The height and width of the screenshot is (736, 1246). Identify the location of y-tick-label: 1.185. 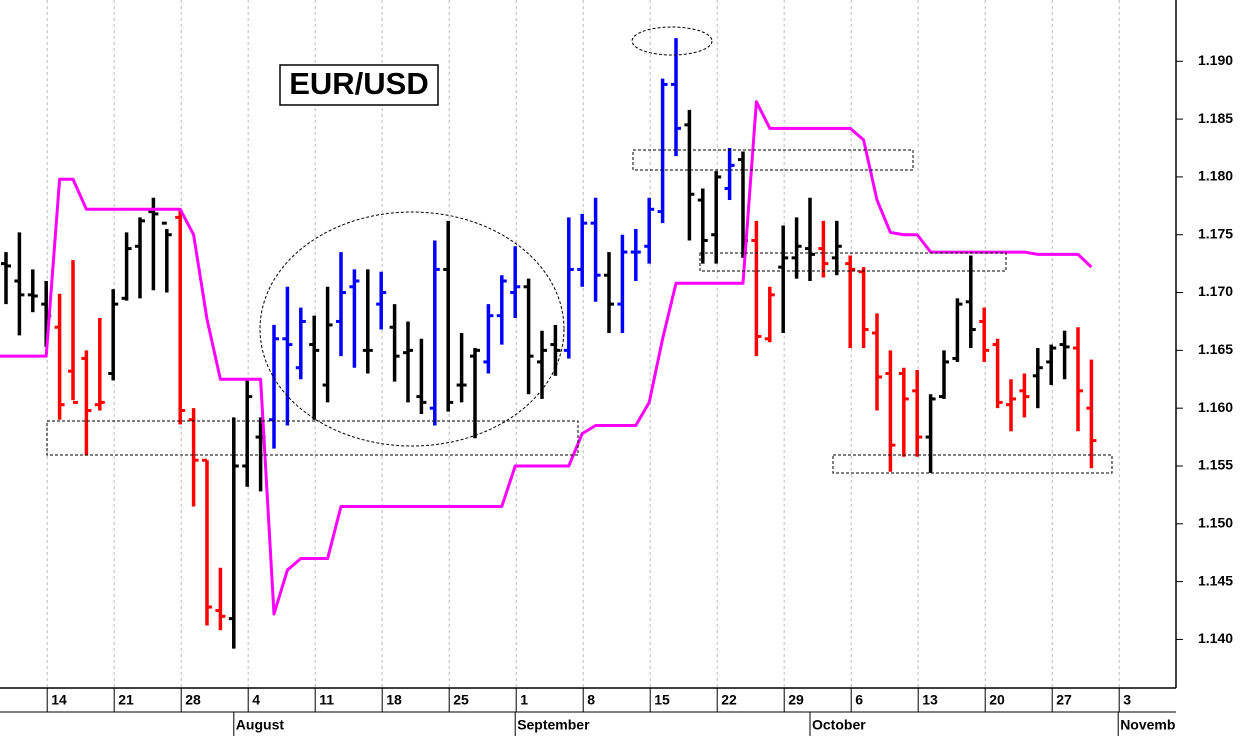
(1215, 118).